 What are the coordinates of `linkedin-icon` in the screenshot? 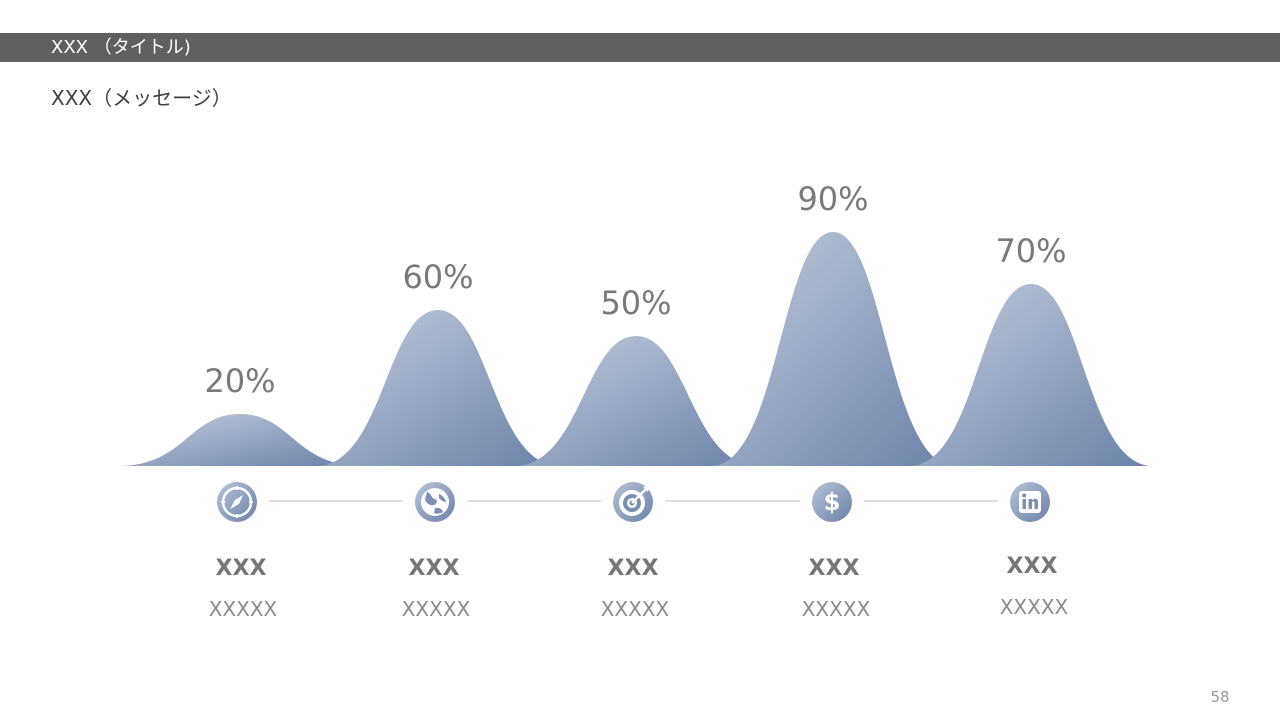 It's located at (1030, 502).